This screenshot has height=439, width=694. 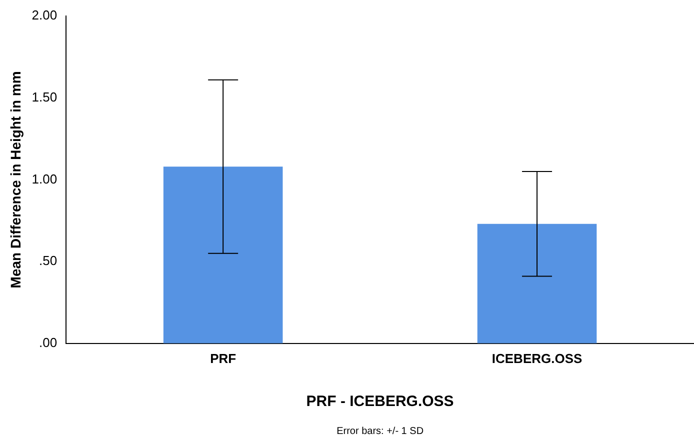 I want to click on x-tick-label: ICEBERG.OSS, so click(x=537, y=358).